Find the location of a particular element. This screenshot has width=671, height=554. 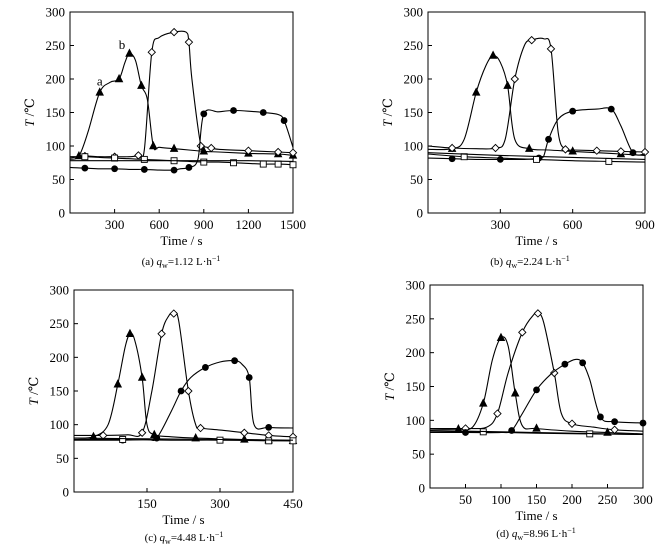

chart-a-xtick-label: 1200 is located at coordinates (248, 224).